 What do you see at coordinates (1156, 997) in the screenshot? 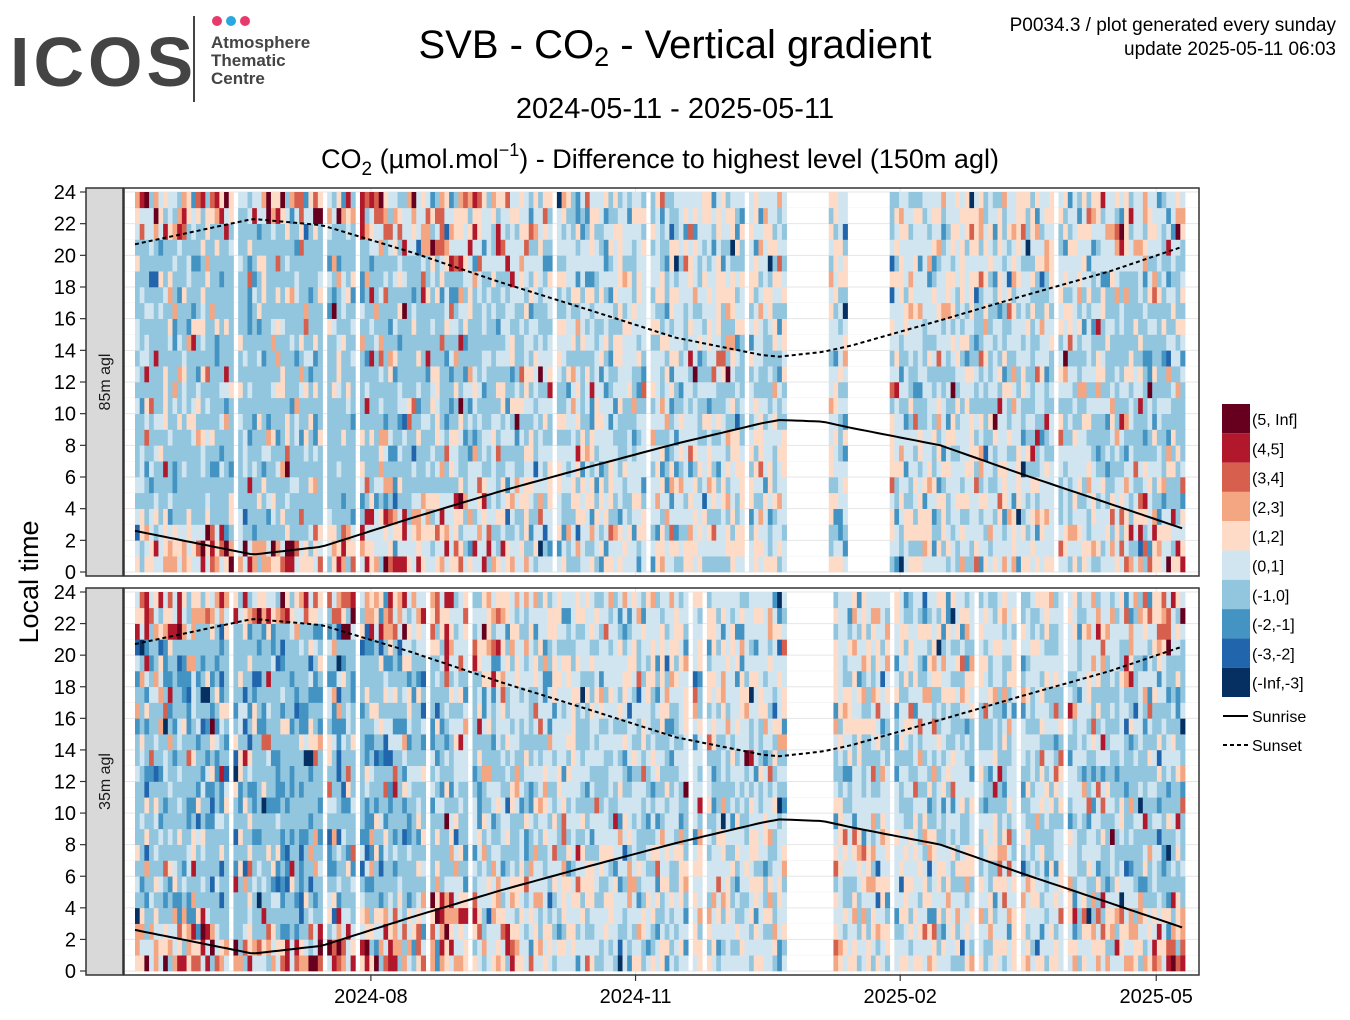
I see `x-tick-label: 2025-05` at bounding box center [1156, 997].